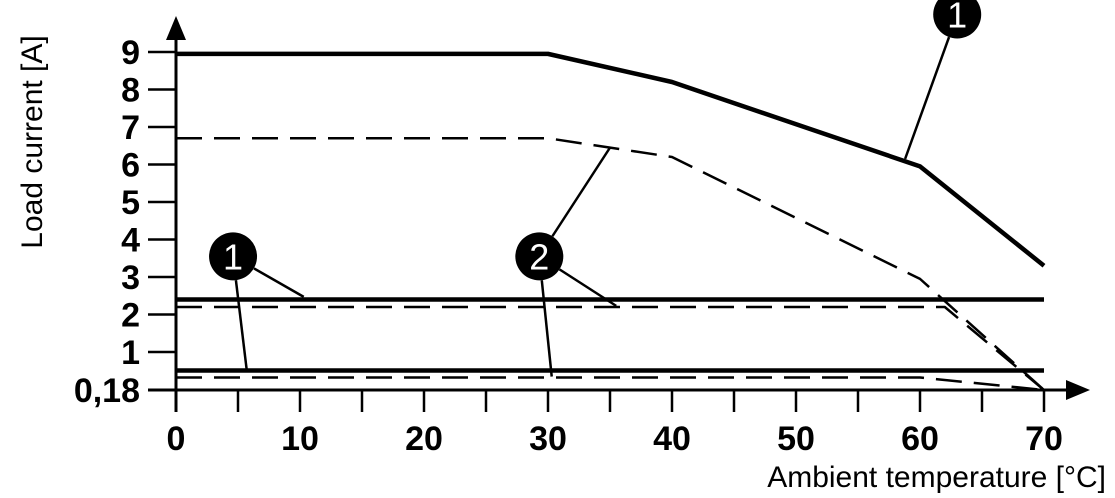  What do you see at coordinates (936, 477) in the screenshot?
I see `x-axis-title: Ambient temperature [°C]` at bounding box center [936, 477].